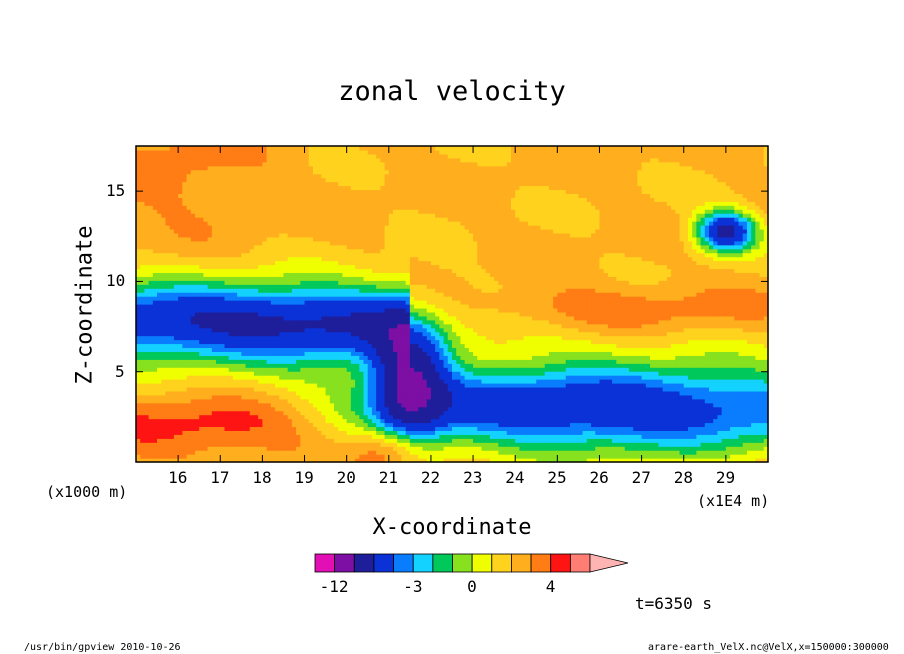  What do you see at coordinates (430, 477) in the screenshot?
I see `x-tick-label: 22` at bounding box center [430, 477].